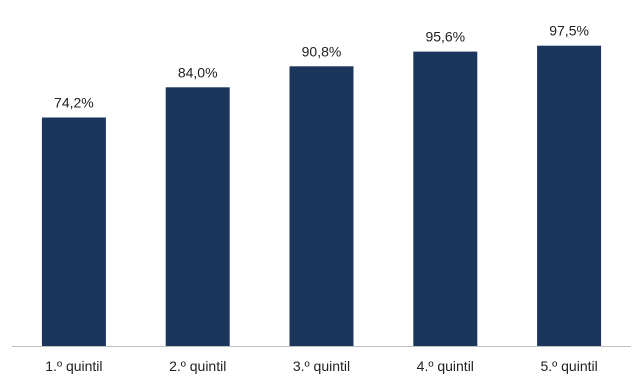 This screenshot has height=377, width=643. What do you see at coordinates (74, 103) in the screenshot?
I see `data-label-1: 74,2%` at bounding box center [74, 103].